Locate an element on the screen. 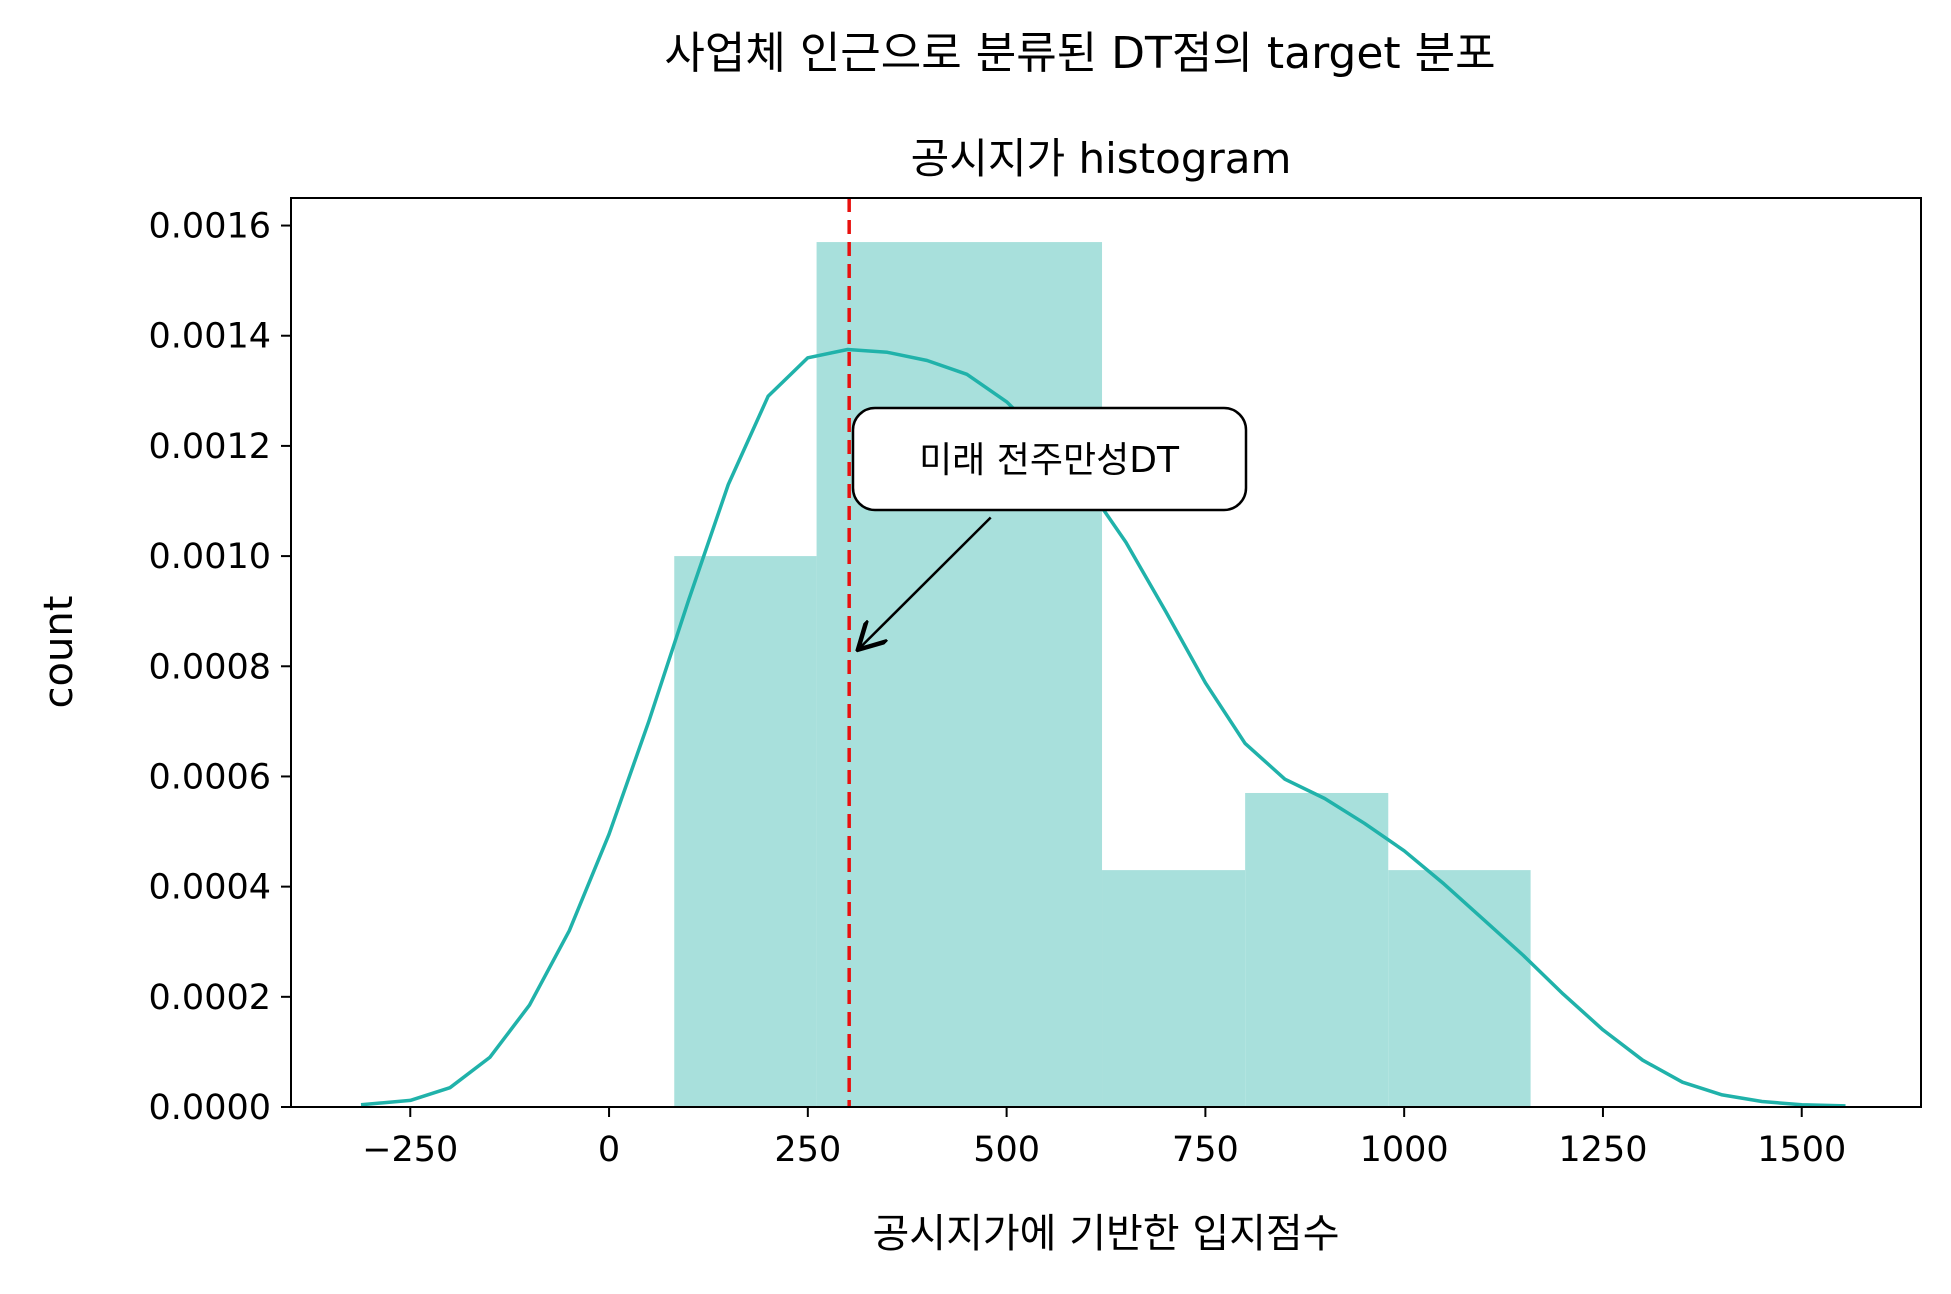 This screenshot has height=1294, width=1951. y-tick-label: 0.0010 is located at coordinates (210, 557).